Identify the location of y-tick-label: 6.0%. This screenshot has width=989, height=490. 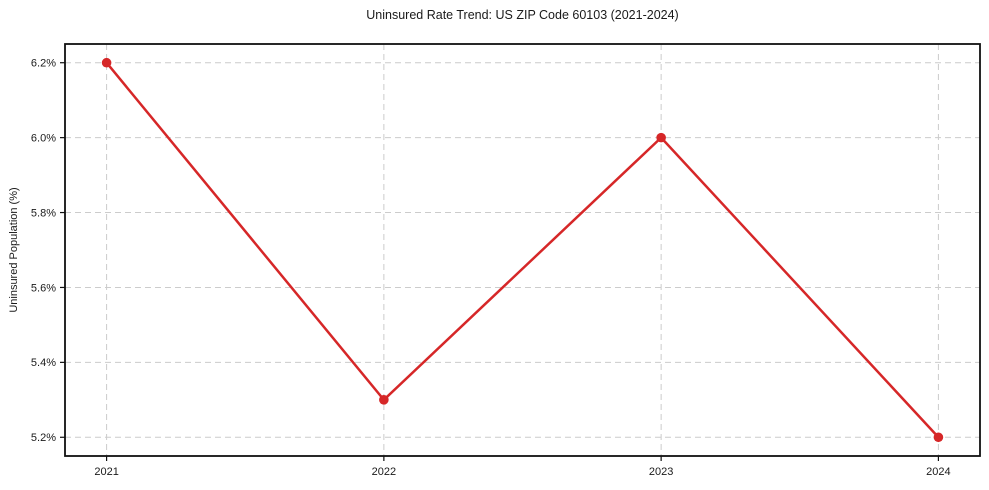
(43, 138).